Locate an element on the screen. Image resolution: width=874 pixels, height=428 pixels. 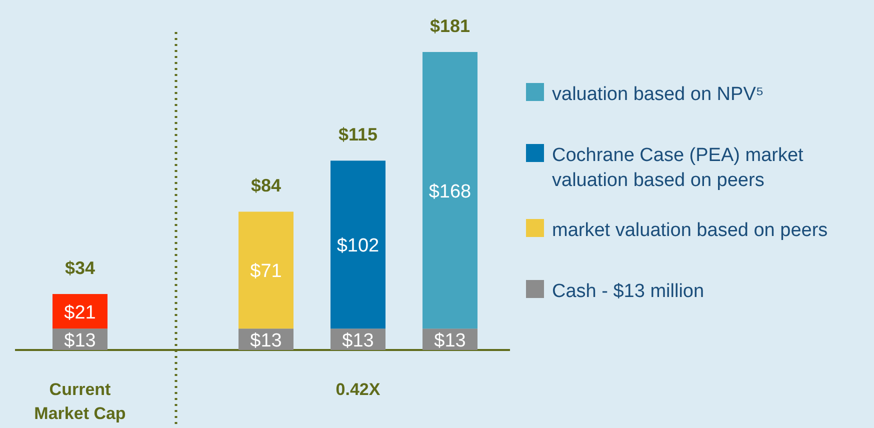
data-label: $71 is located at coordinates (266, 271).